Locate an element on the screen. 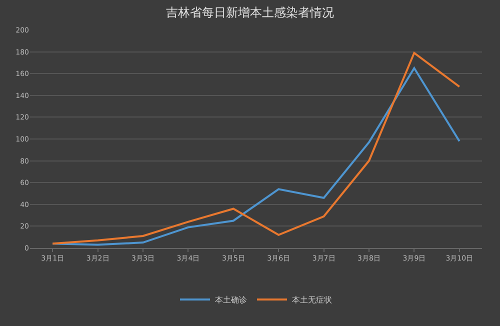 Image resolution: width=500 pixels, height=326 pixels. chart-title: 吉林省每日新增本土感染者情况 is located at coordinates (250, 13).